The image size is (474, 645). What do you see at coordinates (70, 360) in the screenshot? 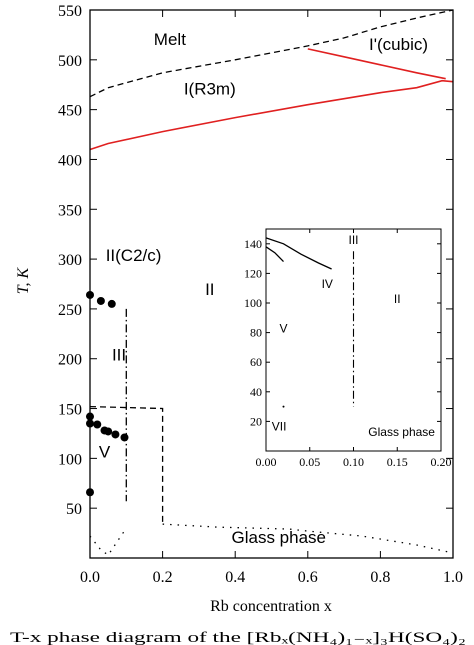
I see `y-tick-label-3: 200` at bounding box center [70, 360].